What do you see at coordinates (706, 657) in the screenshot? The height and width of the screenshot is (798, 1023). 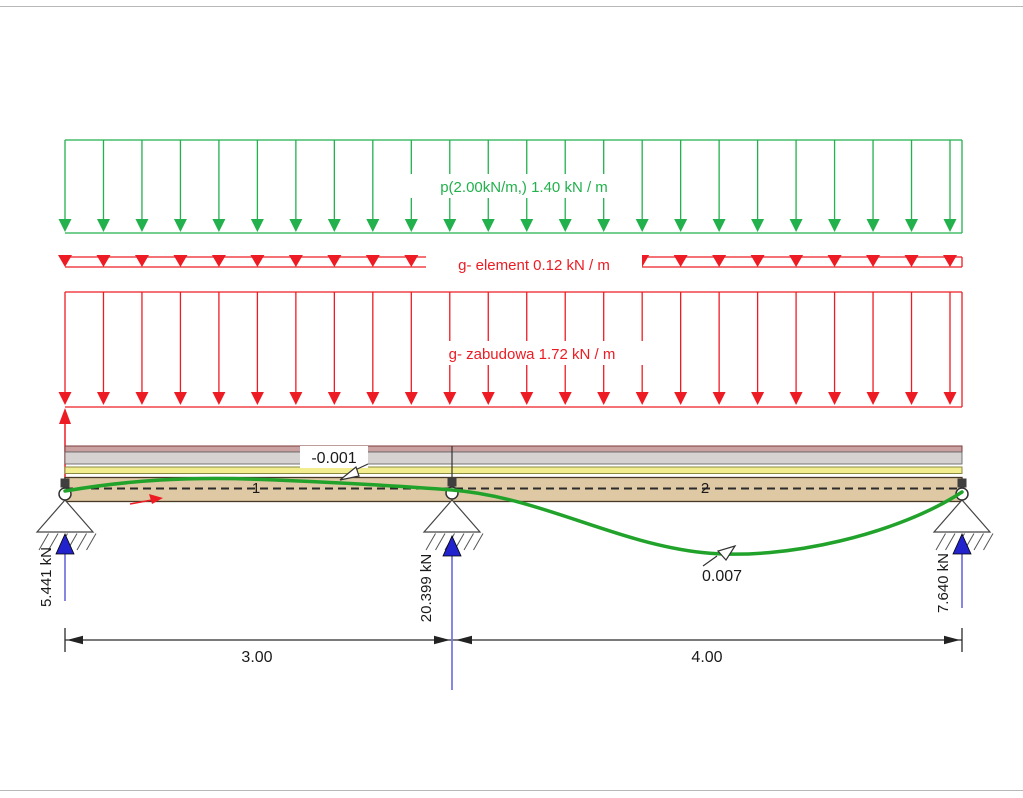 I see `span2-length: 4.00` at bounding box center [706, 657].